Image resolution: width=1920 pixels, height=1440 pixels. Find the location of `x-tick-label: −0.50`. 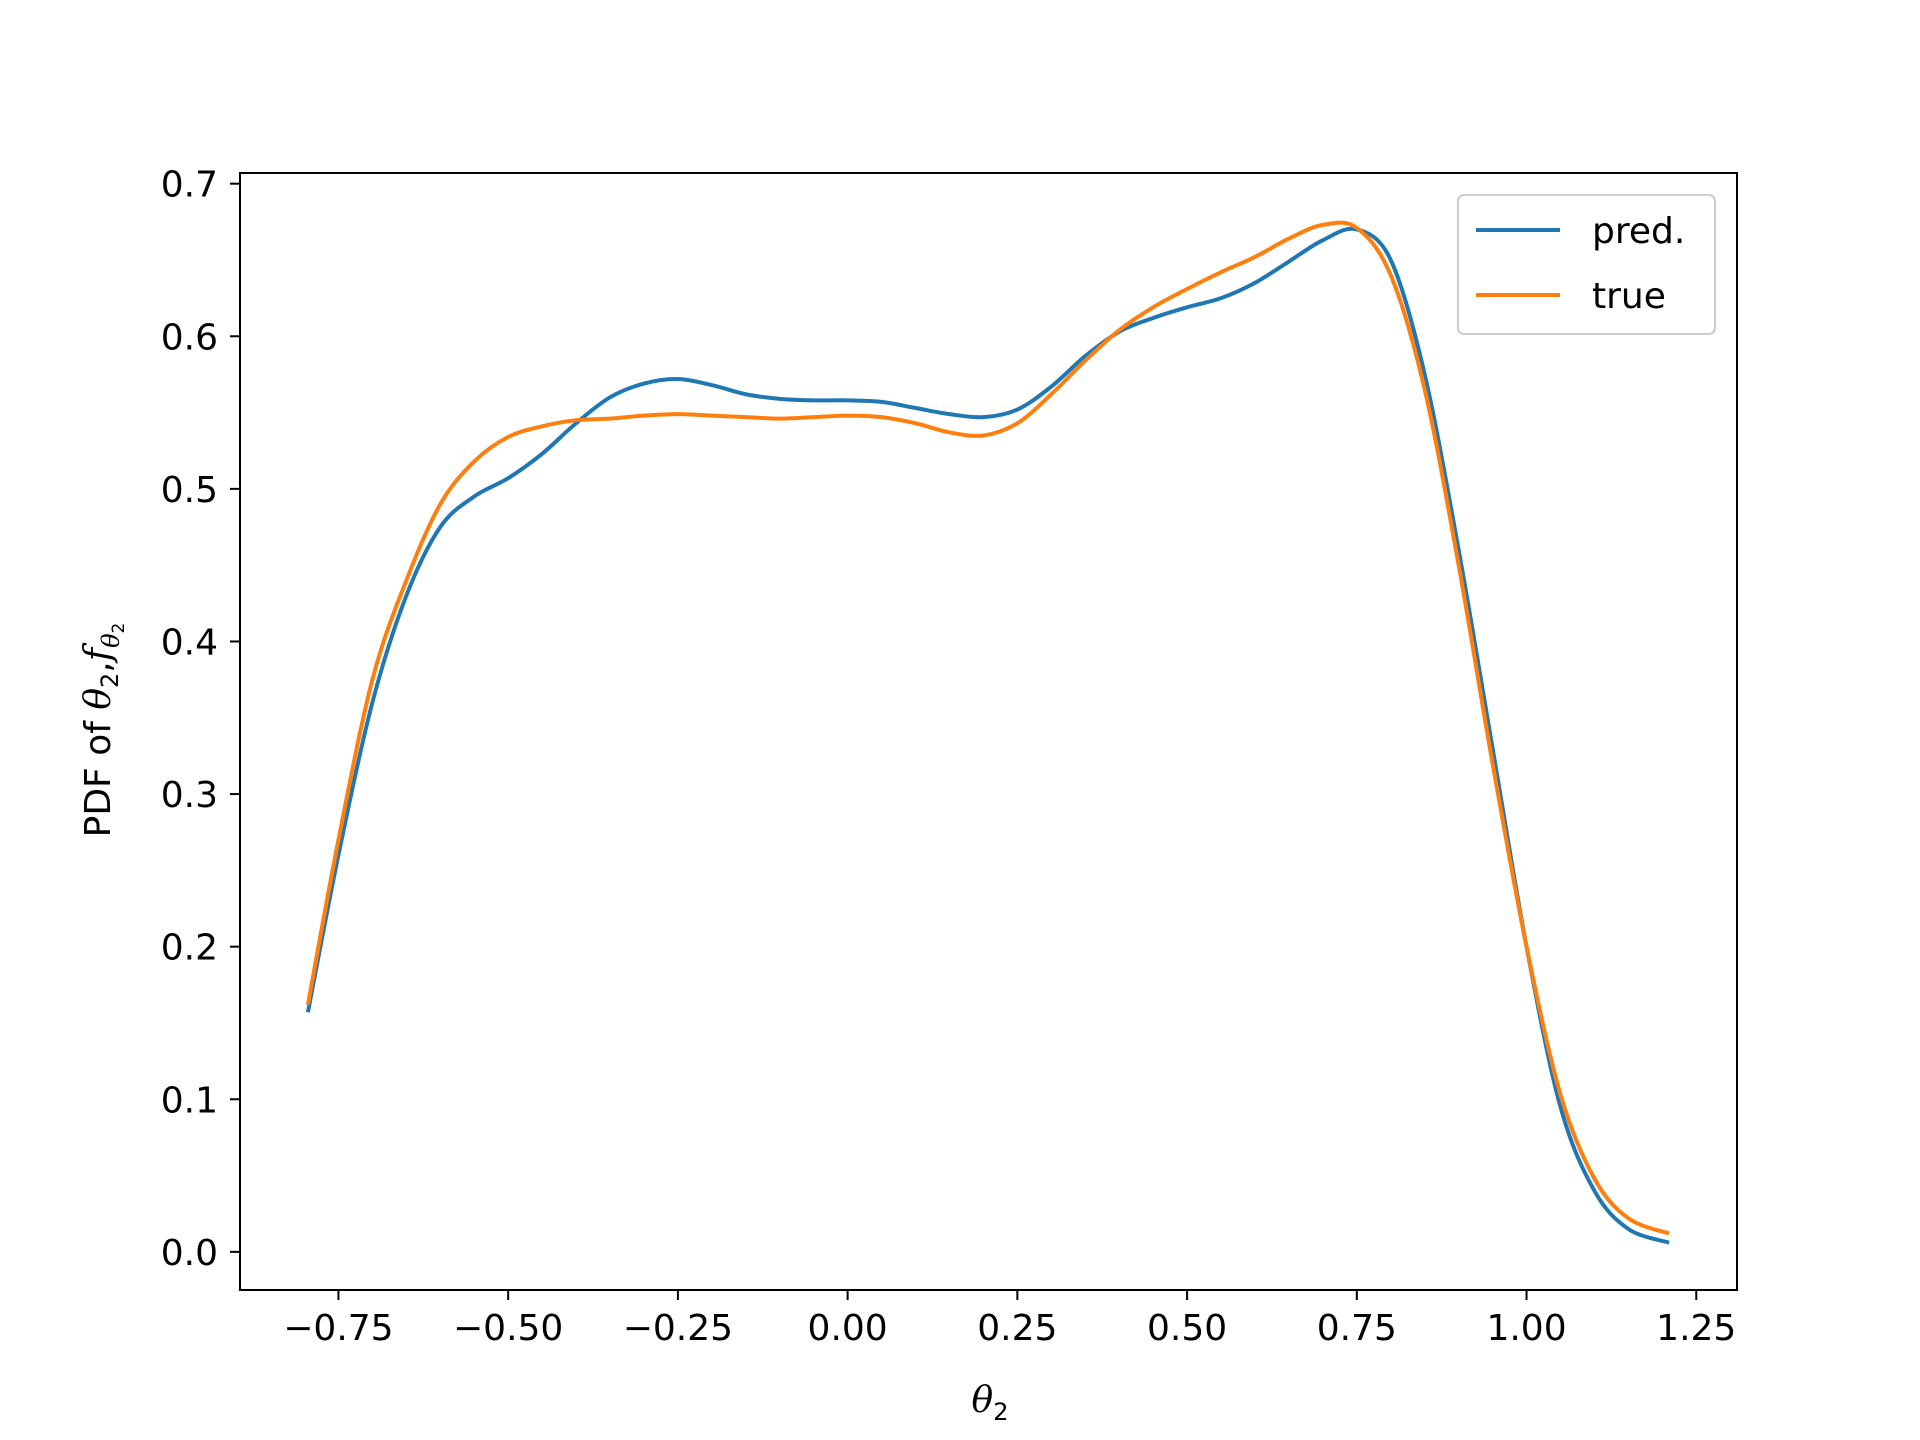

x-tick-label: −0.50 is located at coordinates (508, 1328).